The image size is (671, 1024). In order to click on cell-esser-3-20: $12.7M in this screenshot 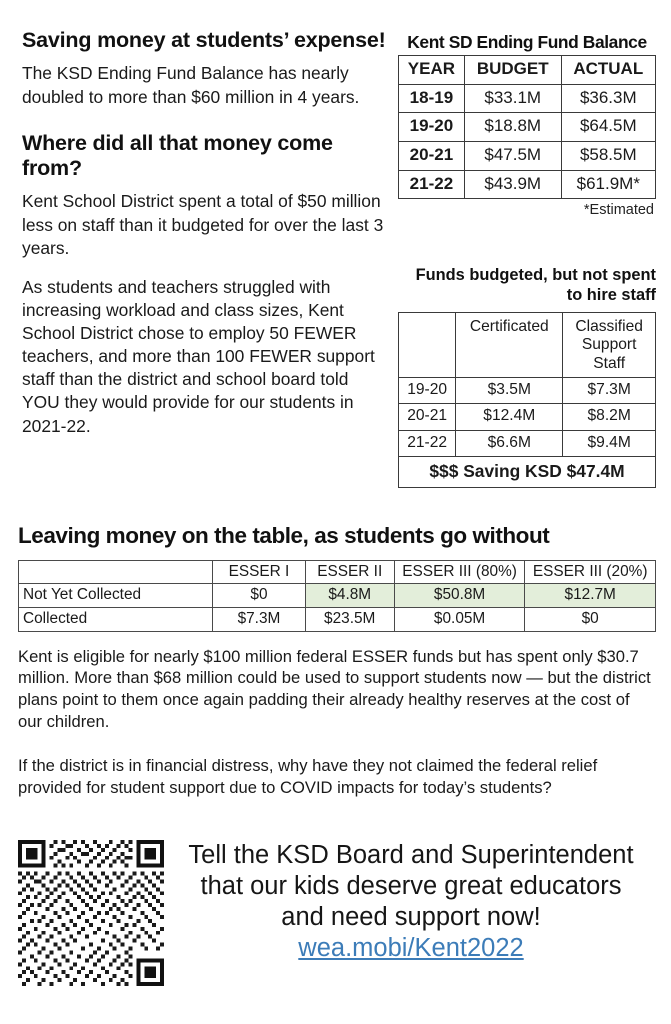, I will do `click(590, 596)`.